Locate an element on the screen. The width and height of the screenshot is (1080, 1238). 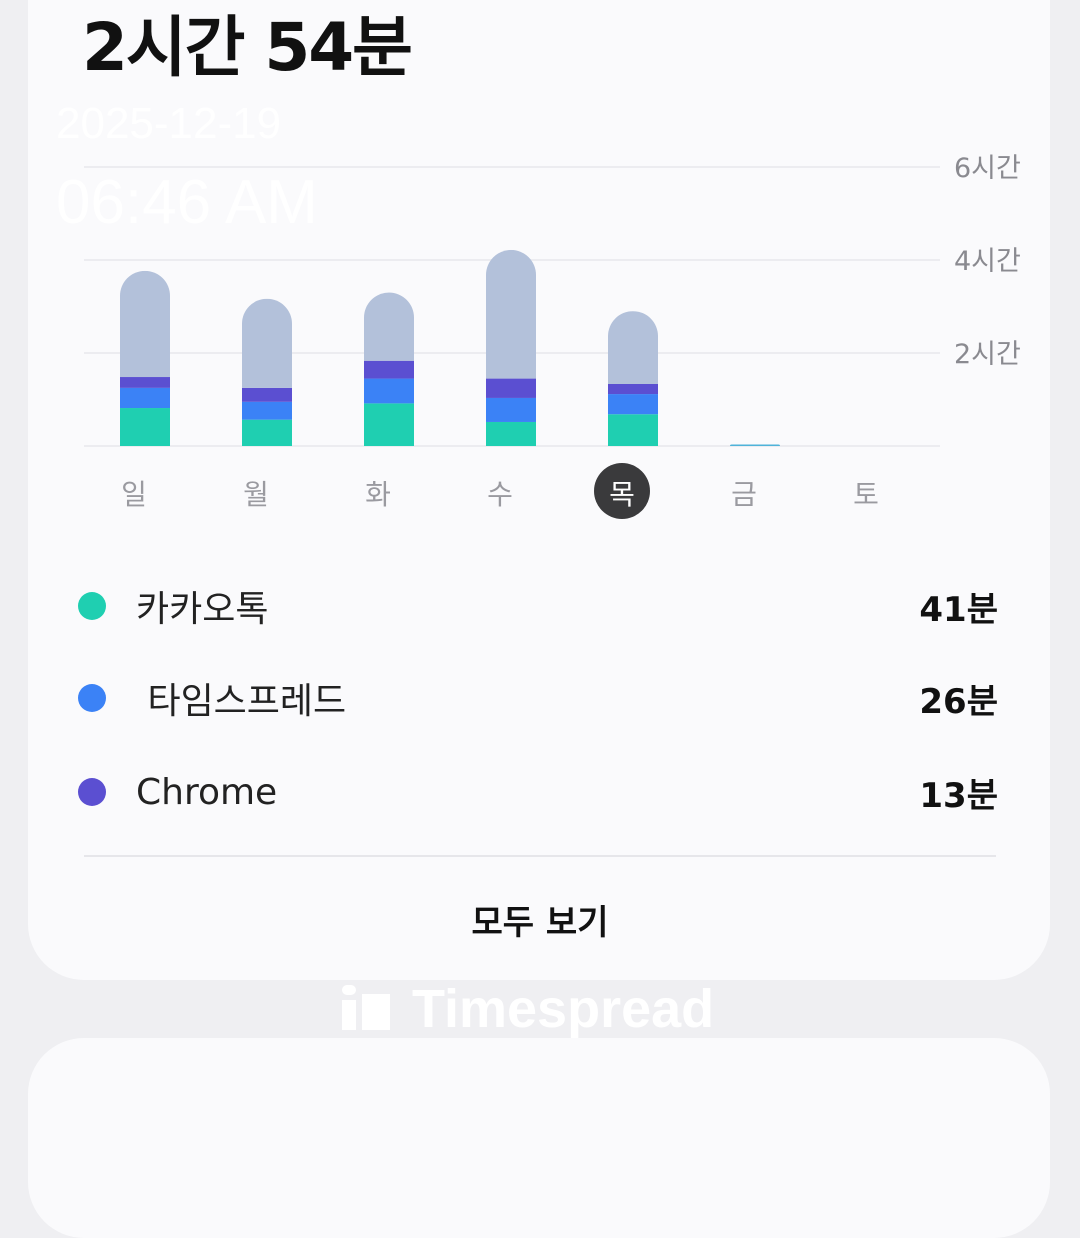
bar-화 is located at coordinates (389, 369).